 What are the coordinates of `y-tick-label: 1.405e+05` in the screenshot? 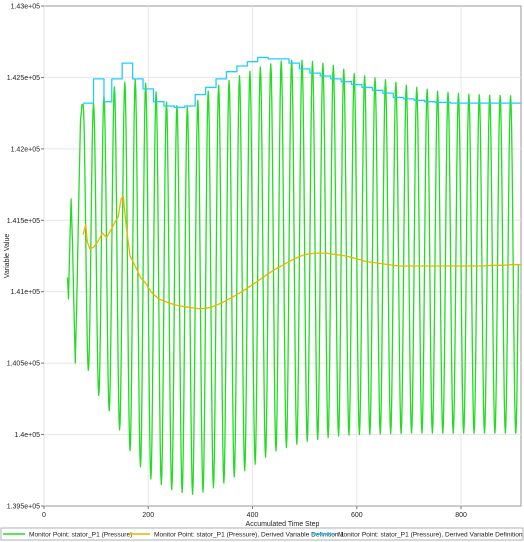 It's located at (23, 364).